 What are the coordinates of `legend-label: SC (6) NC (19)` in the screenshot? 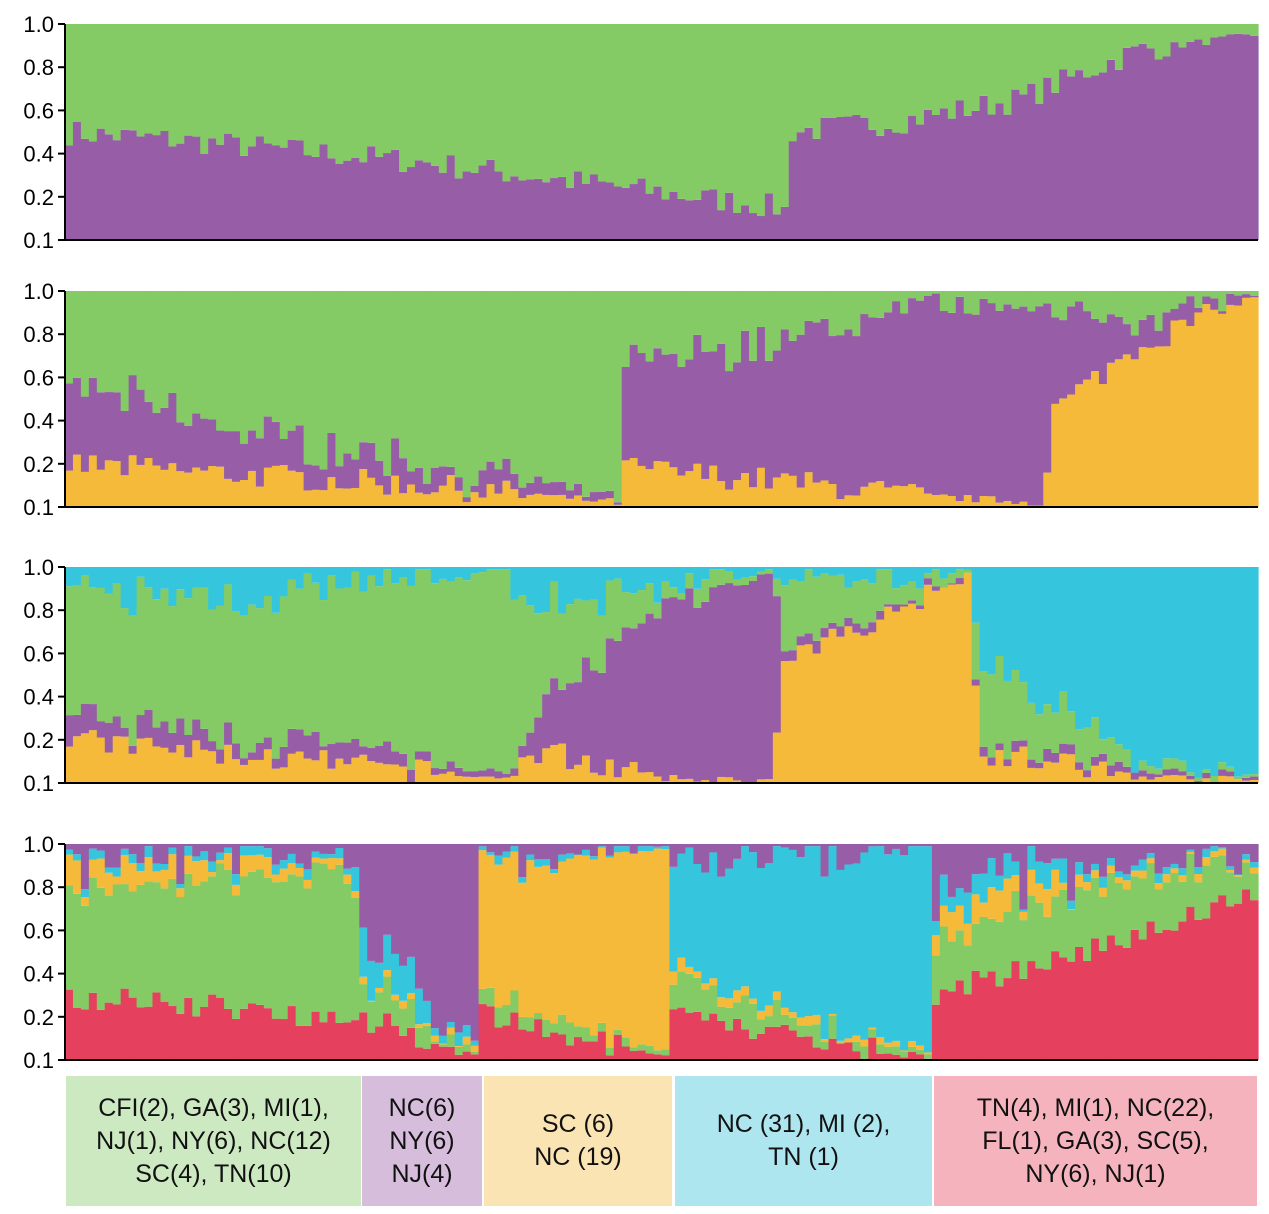 It's located at (578, 1140).